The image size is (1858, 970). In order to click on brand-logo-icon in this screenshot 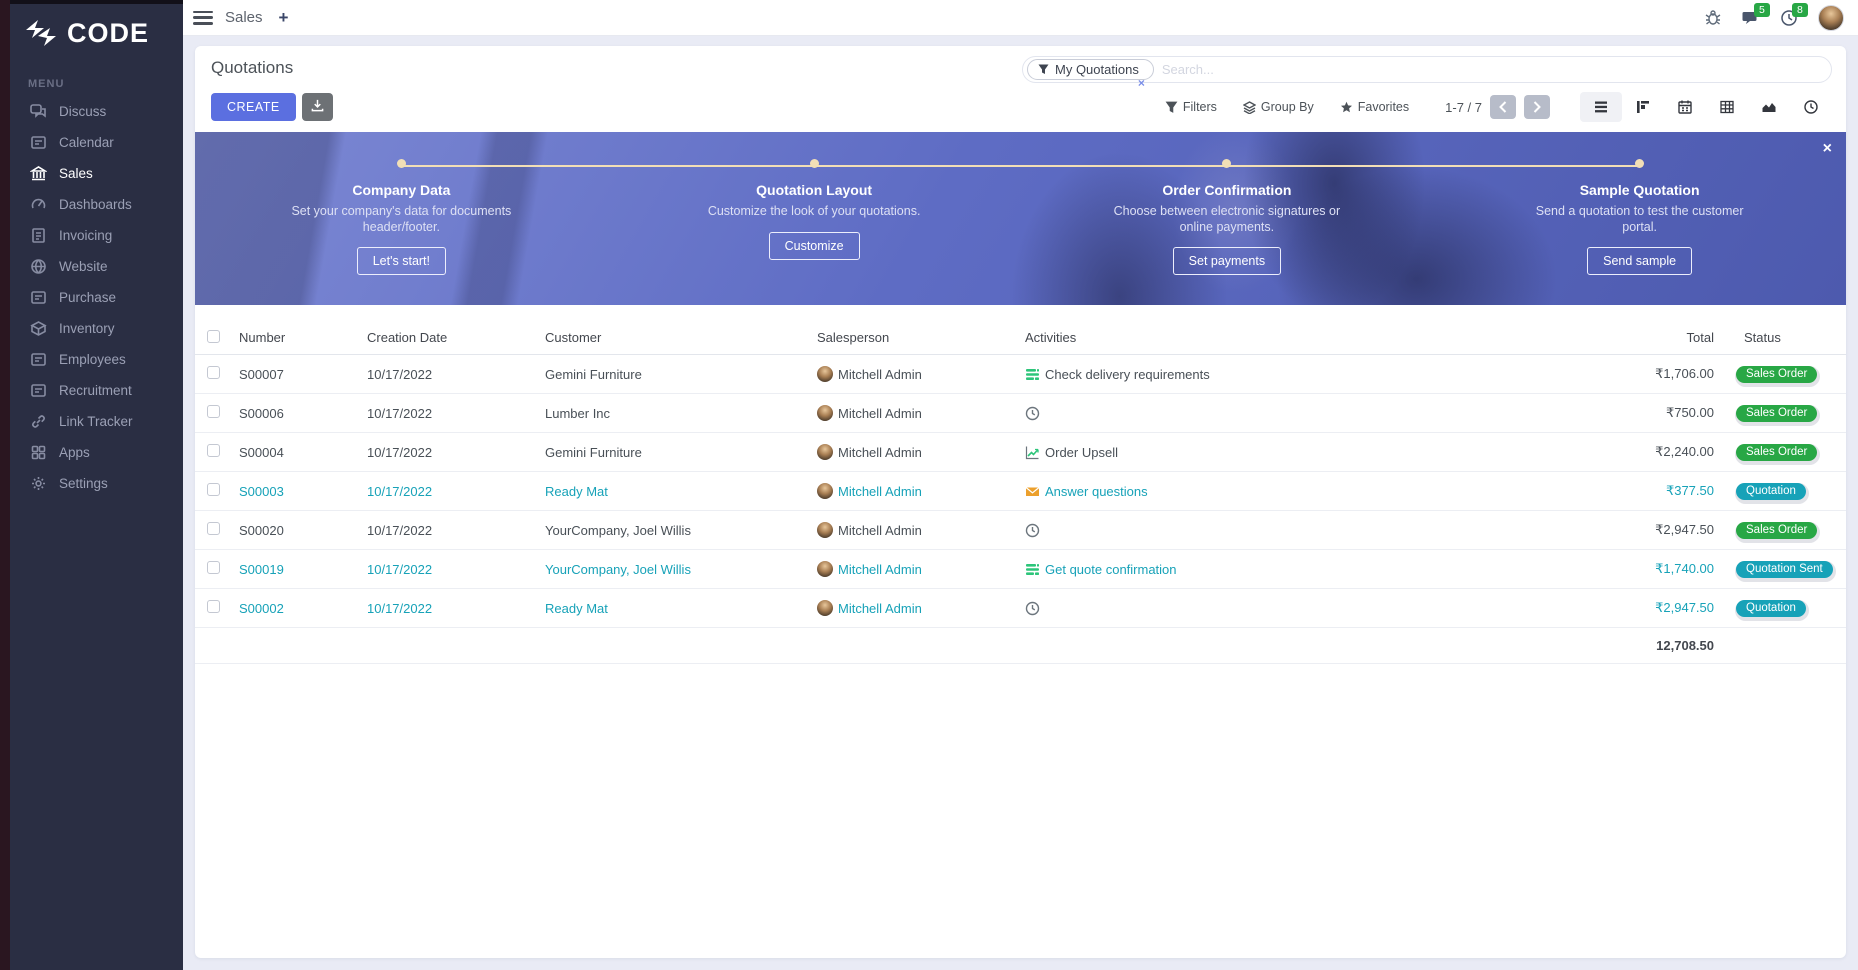, I will do `click(41, 33)`.